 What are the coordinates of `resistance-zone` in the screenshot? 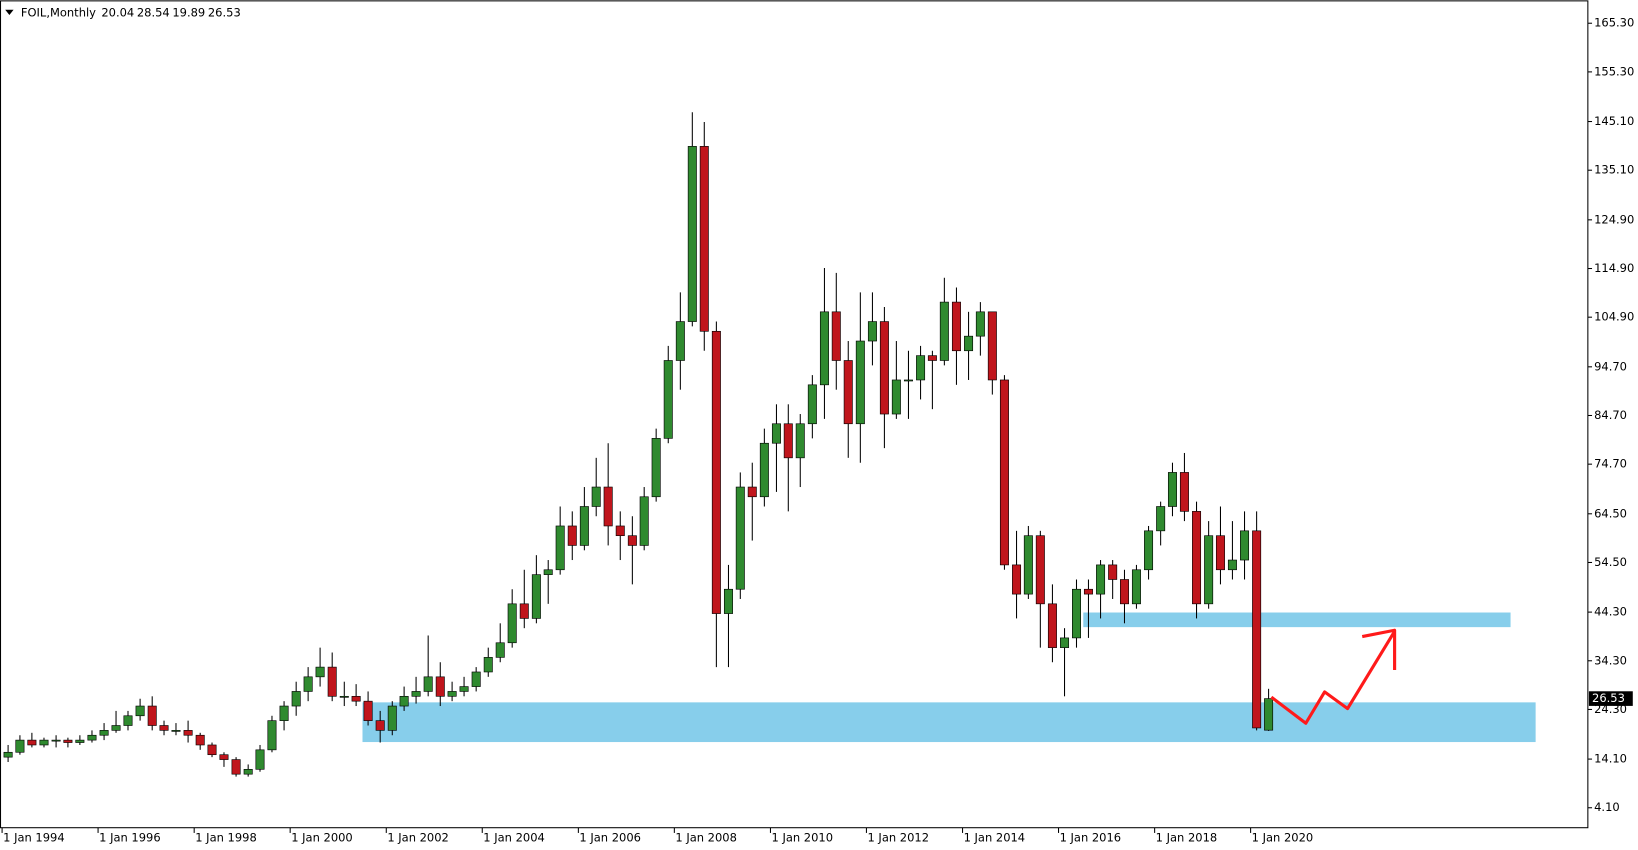 It's located at (1297, 620).